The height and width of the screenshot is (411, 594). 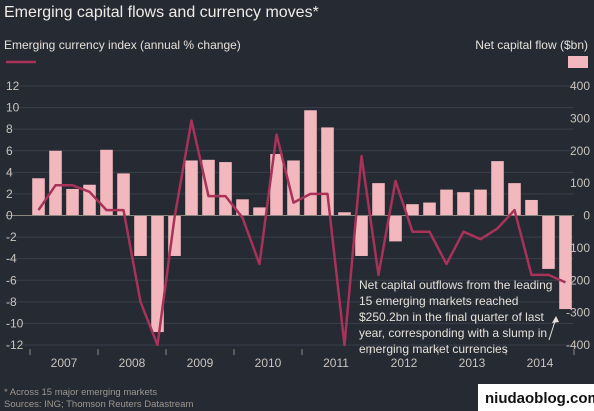 What do you see at coordinates (302, 359) in the screenshot?
I see `x-ticks: 2007 2008 2009 2010 2011 2012 2013 2014` at bounding box center [302, 359].